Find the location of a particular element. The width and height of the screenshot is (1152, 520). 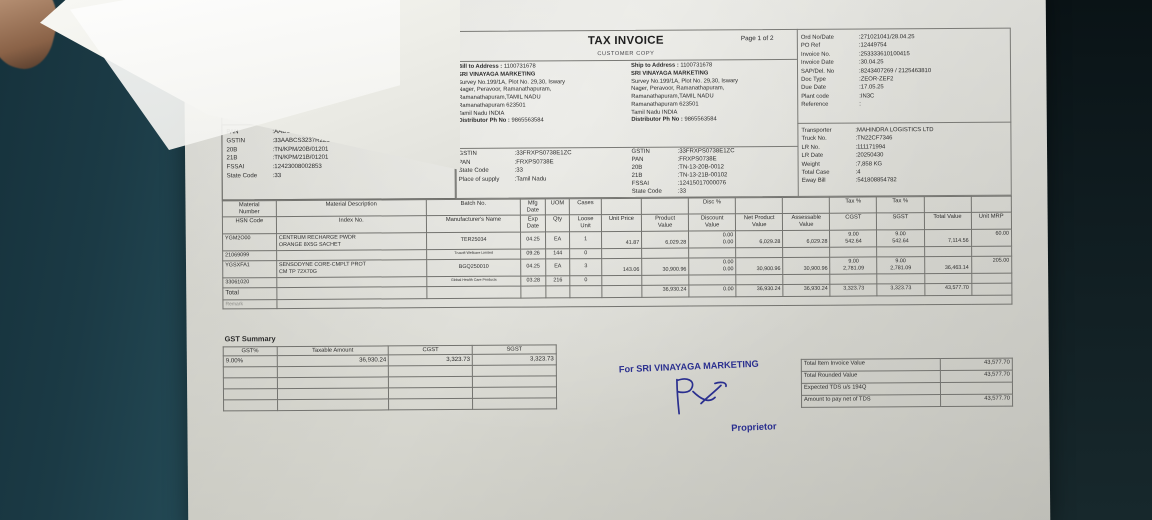

order-info-label-6: Due Date is located at coordinates (814, 88).